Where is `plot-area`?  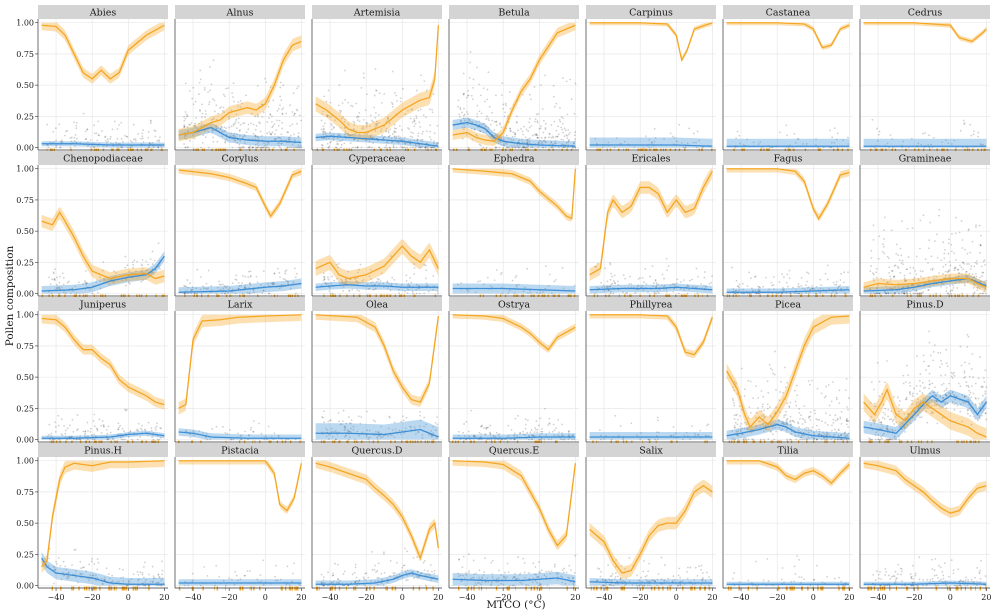
plot-area is located at coordinates (240, 84).